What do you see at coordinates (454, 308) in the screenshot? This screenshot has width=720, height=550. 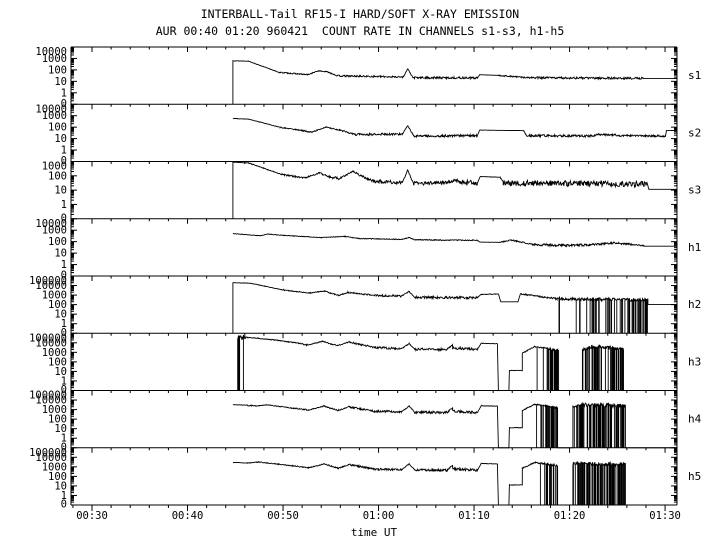 I see `data-trace-h2` at bounding box center [454, 308].